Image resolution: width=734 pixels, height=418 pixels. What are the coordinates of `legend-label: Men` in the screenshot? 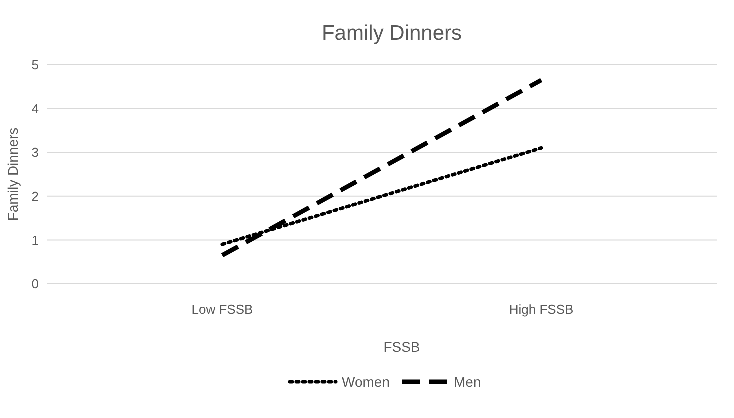 It's located at (468, 382).